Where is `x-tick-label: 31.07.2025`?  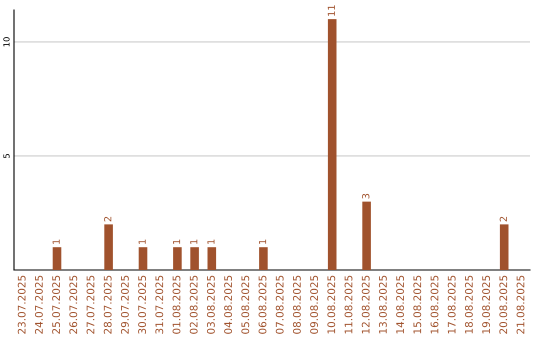 x-tick-label: 31.07.2025 is located at coordinates (159, 305).